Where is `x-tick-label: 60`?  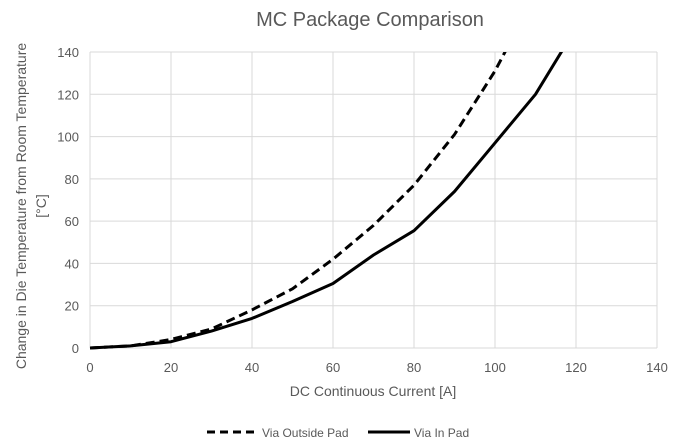
x-tick-label: 60 is located at coordinates (333, 367).